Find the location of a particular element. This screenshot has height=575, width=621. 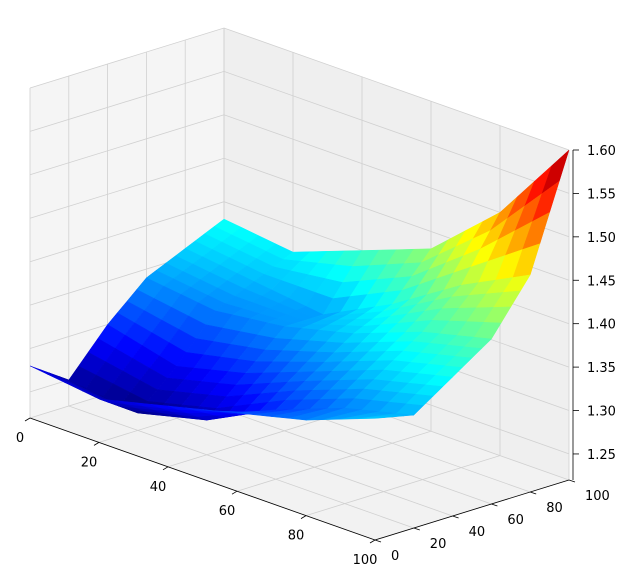

y-tick-label: 100 is located at coordinates (597, 496).